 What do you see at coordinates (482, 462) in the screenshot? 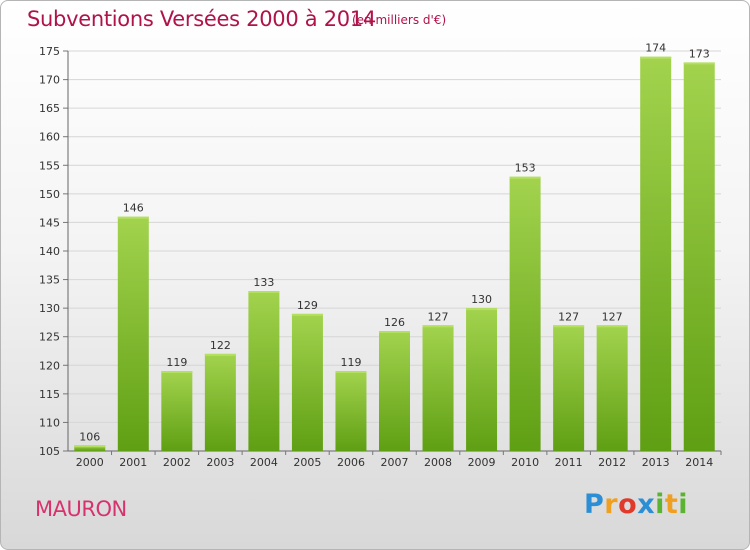
I see `x-tick-label: 2009` at bounding box center [482, 462].